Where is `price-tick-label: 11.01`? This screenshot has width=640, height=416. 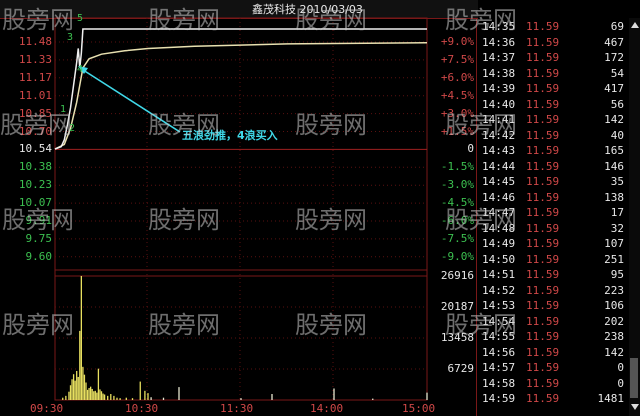 price-tick-label: 11.01 is located at coordinates (35, 95).